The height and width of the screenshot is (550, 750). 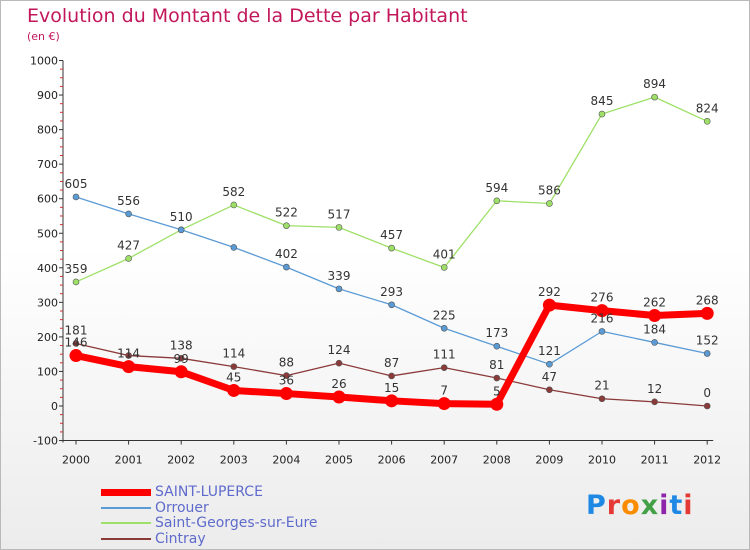 What do you see at coordinates (47, 268) in the screenshot?
I see `y-tick-label: 400` at bounding box center [47, 268].